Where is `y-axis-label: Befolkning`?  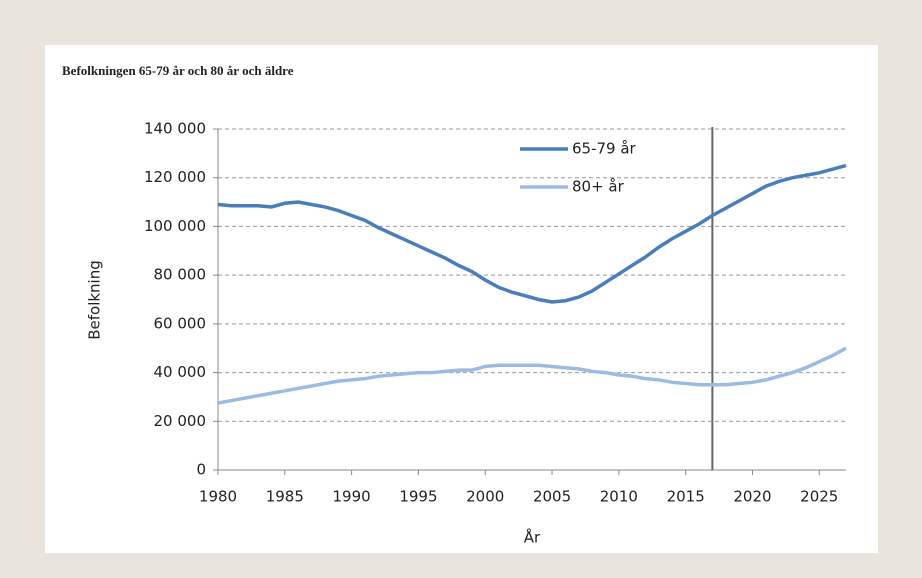 y-axis-label: Befolkning is located at coordinates (95, 300).